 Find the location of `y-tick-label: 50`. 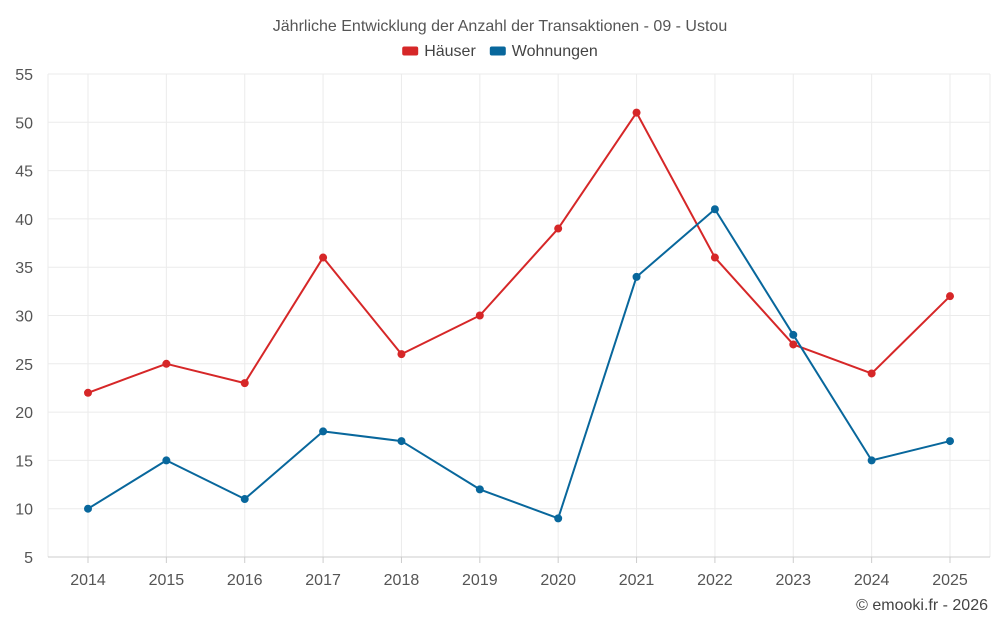

y-tick-label: 50 is located at coordinates (24, 123).